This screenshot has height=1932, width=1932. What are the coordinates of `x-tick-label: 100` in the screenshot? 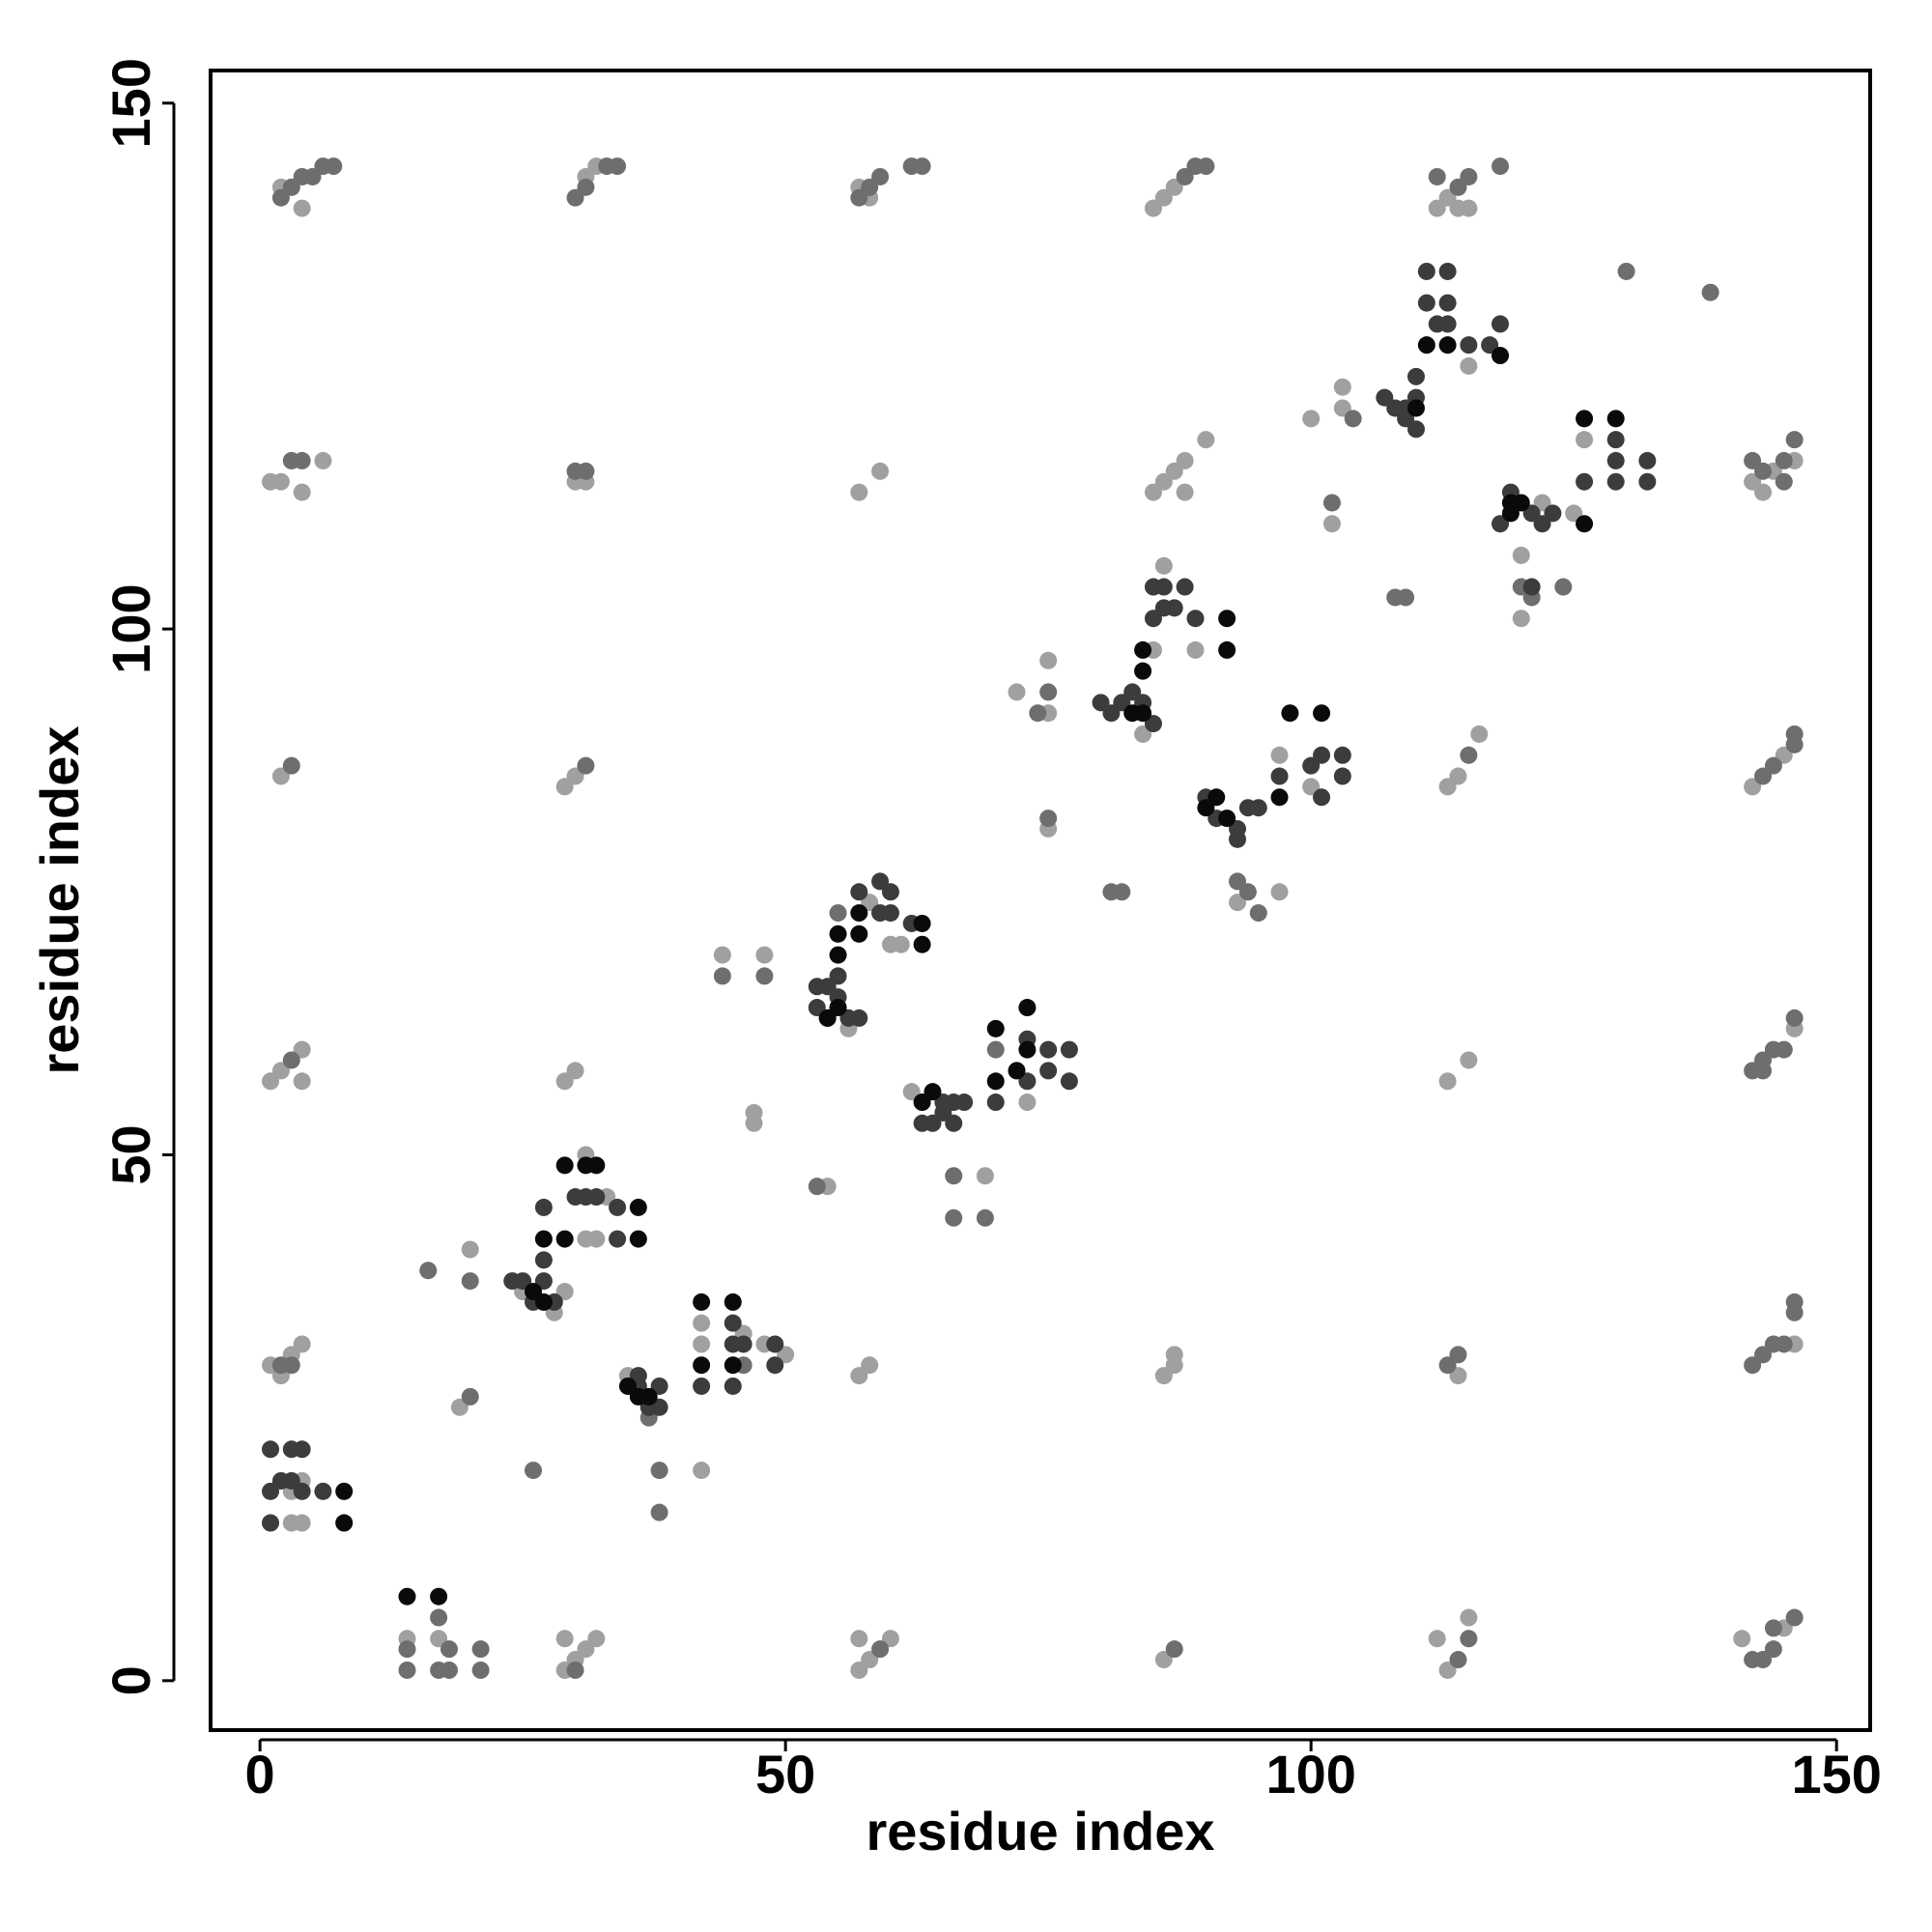 It's located at (1310, 1774).